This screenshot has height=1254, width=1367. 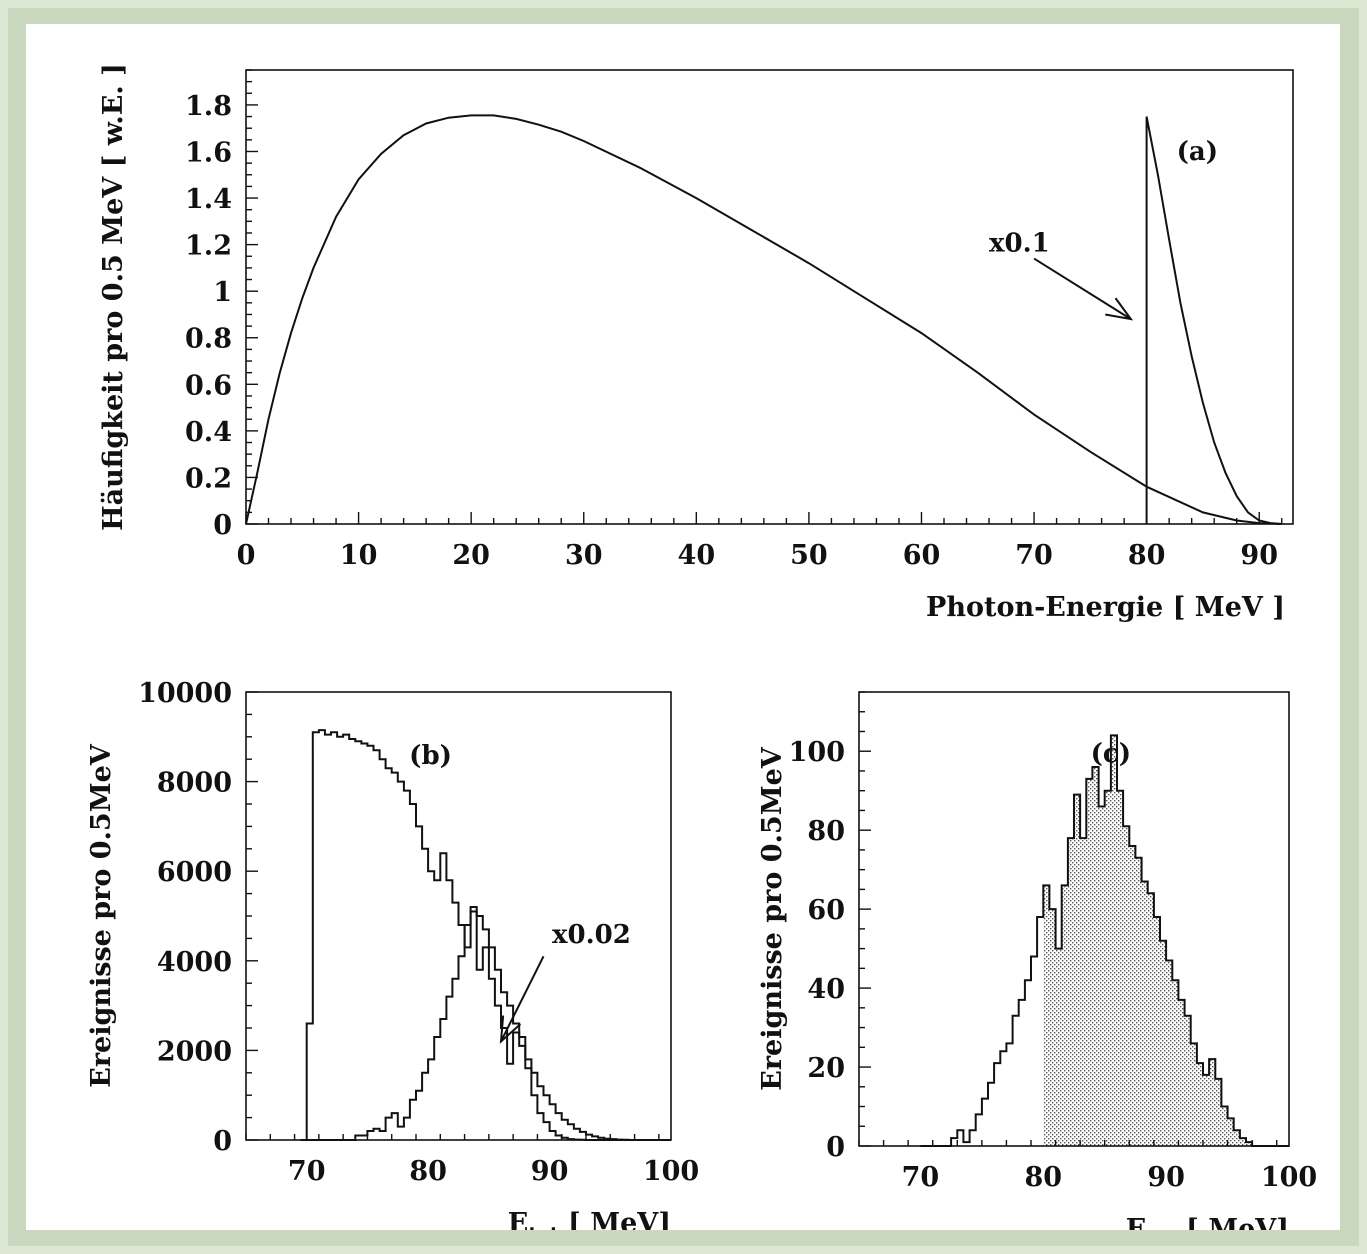 What do you see at coordinates (1207, 1222) in the screenshot?
I see `x-axis-label-c: Etot [ MeV]` at bounding box center [1207, 1222].